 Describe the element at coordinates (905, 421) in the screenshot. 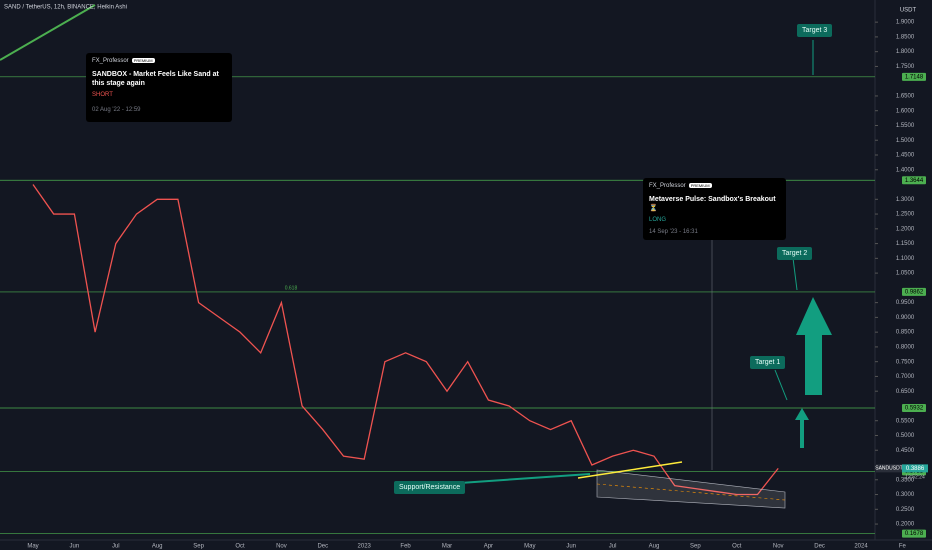

I see `y-tick-label: 0.5500` at that location.